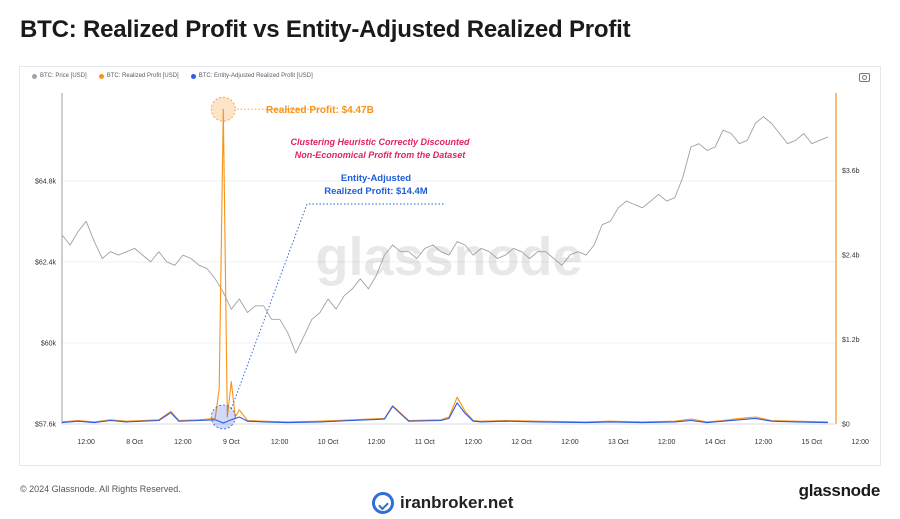 This screenshot has height=519, width=900. Describe the element at coordinates (457, 502) in the screenshot. I see `broker-name: iranbroker.net` at that location.